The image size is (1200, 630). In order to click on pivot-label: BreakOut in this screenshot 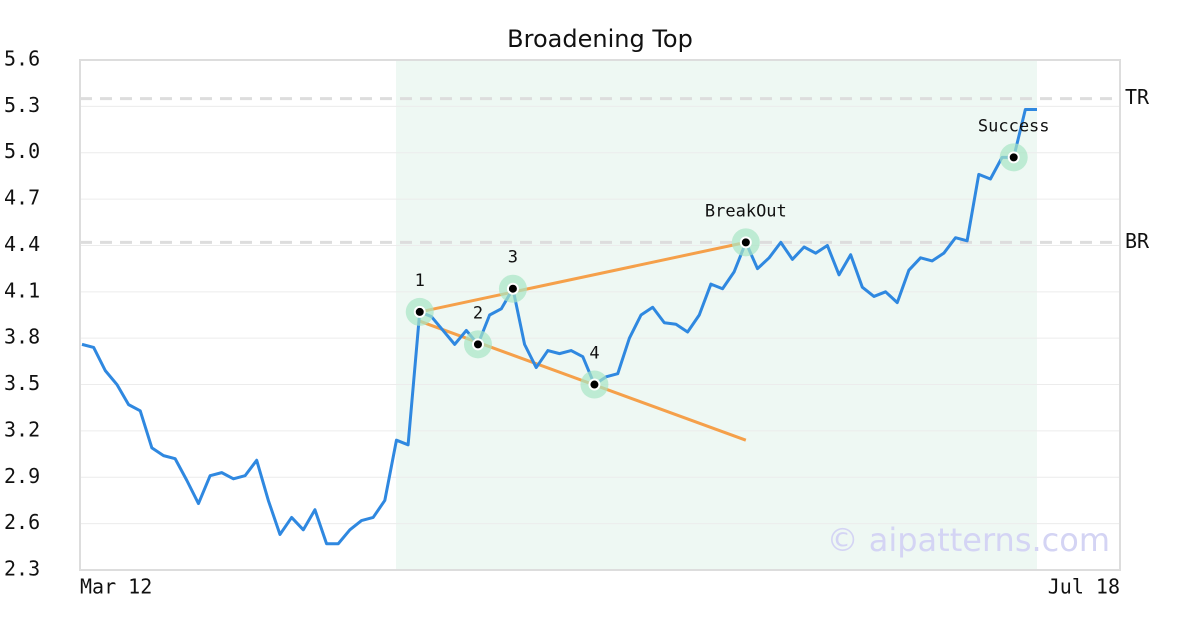, I will do `click(746, 211)`.